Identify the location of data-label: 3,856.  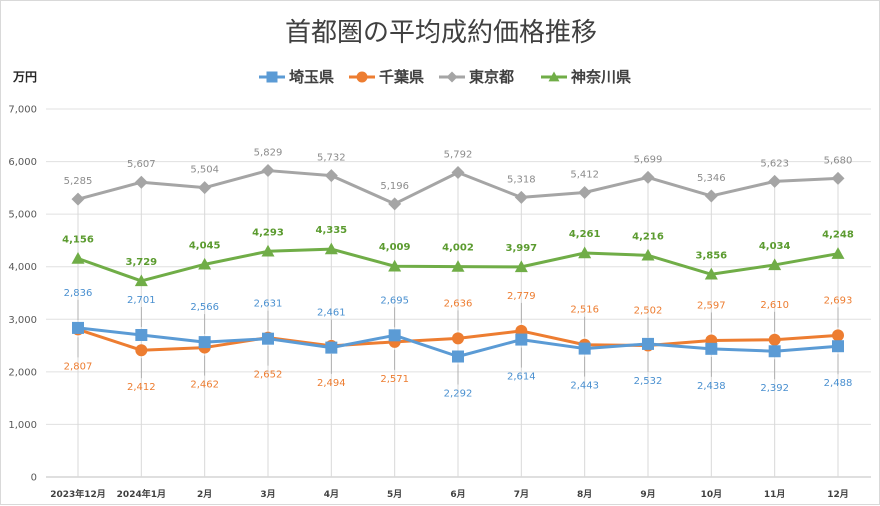
(712, 255).